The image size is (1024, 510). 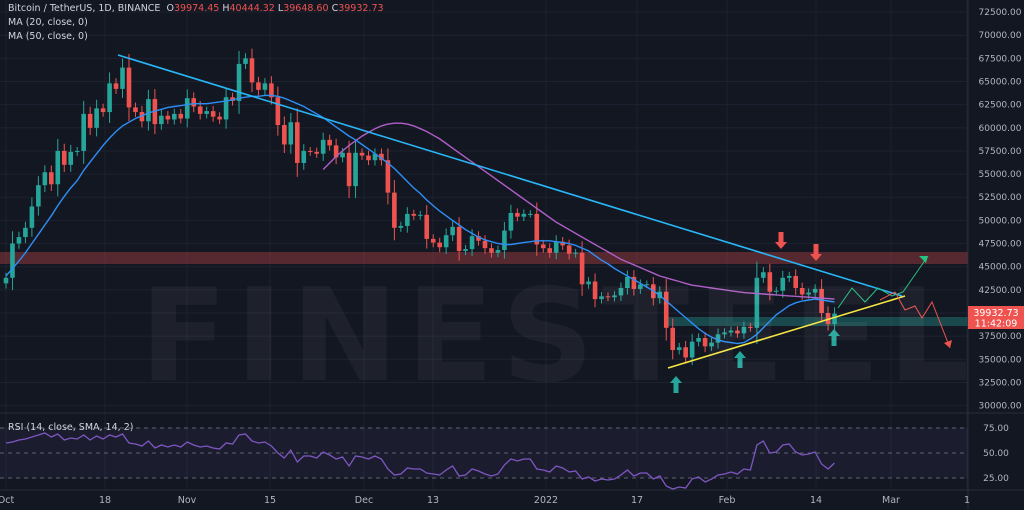 What do you see at coordinates (84, 8) in the screenshot?
I see `symbol-title: Bitcoin / TetherUS, 1D, BINANCE` at bounding box center [84, 8].